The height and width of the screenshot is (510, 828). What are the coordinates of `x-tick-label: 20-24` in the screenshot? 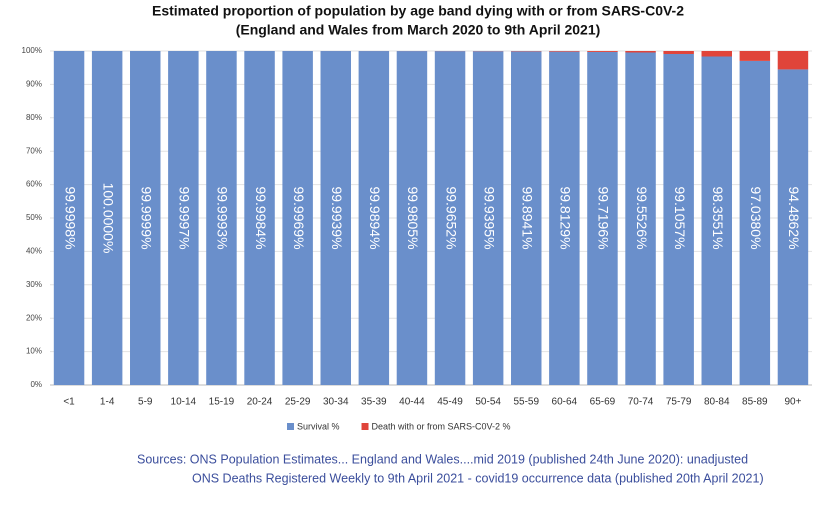 It's located at (260, 402).